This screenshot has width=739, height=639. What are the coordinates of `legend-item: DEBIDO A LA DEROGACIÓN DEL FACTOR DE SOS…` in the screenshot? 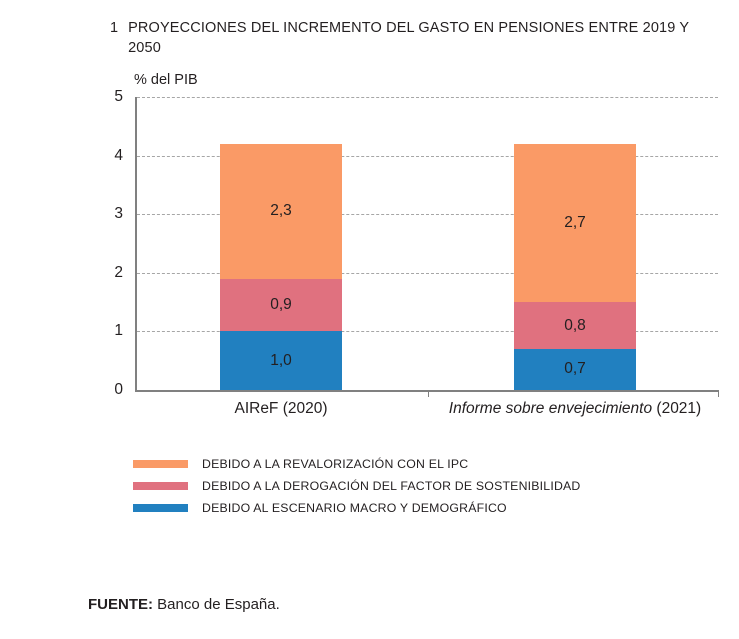 It's located at (393, 486).